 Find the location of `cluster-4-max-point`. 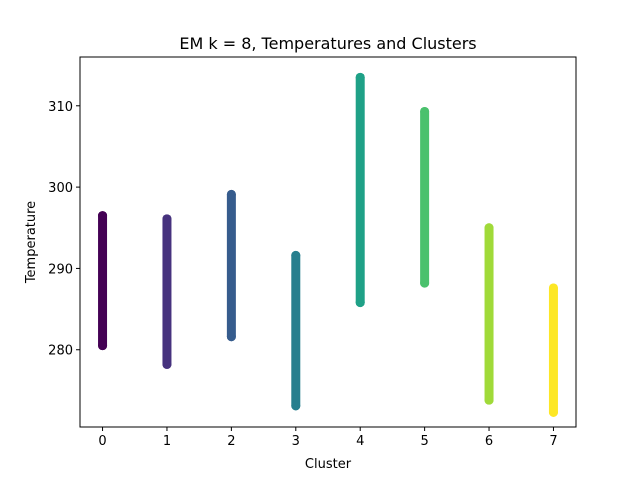

cluster-4-max-point is located at coordinates (360, 77).